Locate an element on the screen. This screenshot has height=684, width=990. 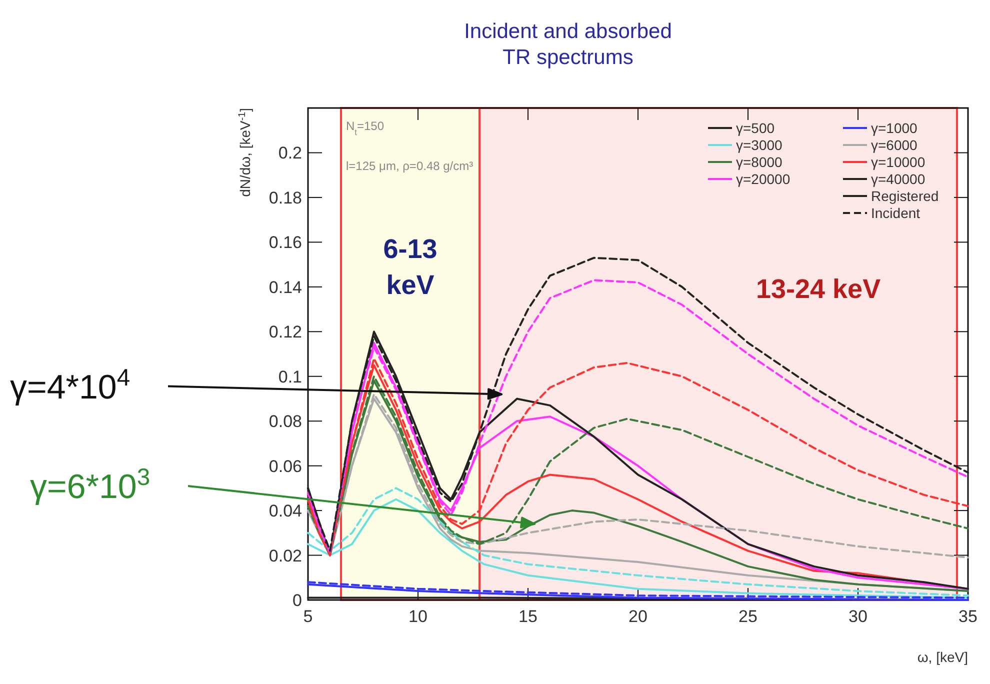
x-tick-label: 15 is located at coordinates (528, 616).